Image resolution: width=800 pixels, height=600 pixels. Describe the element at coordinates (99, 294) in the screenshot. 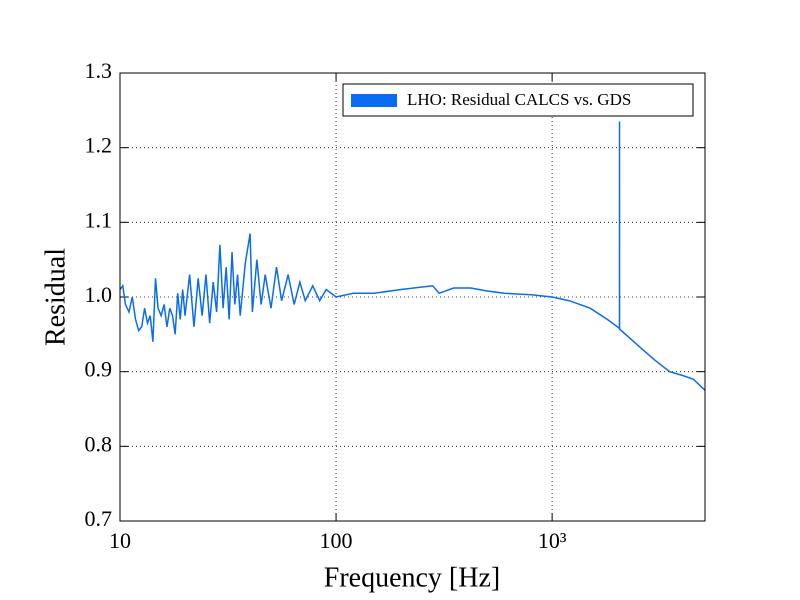

I see `y-tick-label: 1.0` at that location.